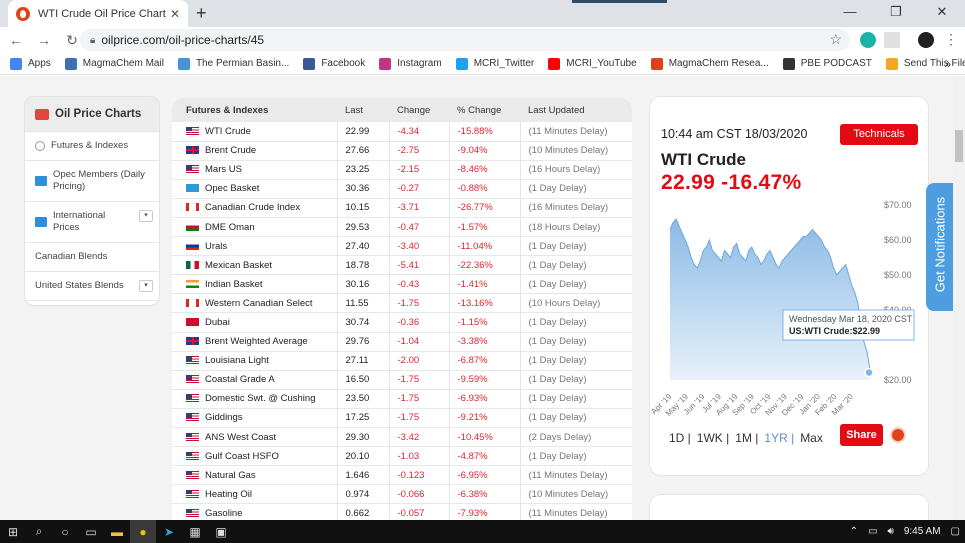 The height and width of the screenshot is (543, 965). I want to click on tray-chevron-icon: ⌃, so click(854, 531).